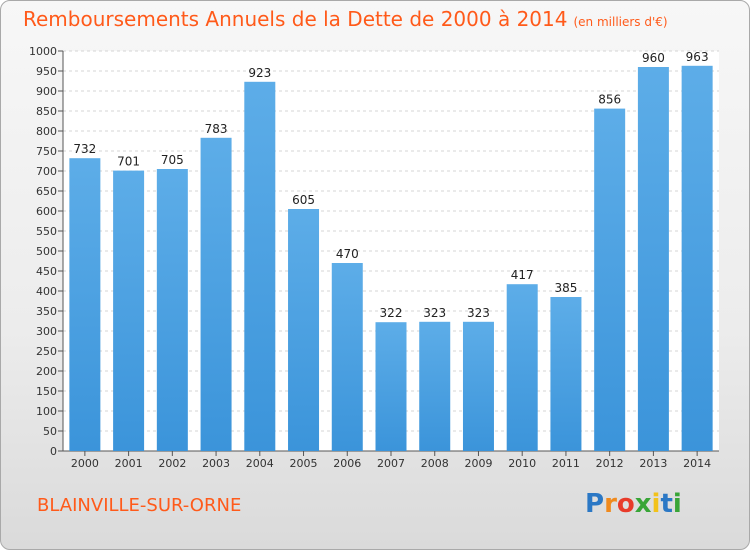 The width and height of the screenshot is (750, 550). What do you see at coordinates (697, 463) in the screenshot?
I see `x-tick-label-2014: 2014` at bounding box center [697, 463].